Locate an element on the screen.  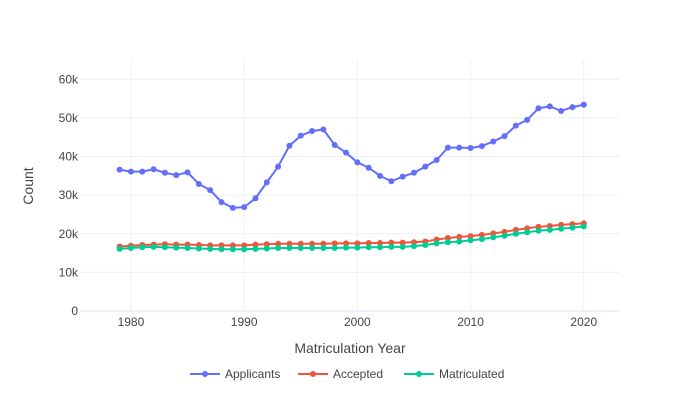
y-tick-label: 10k is located at coordinates (69, 272).